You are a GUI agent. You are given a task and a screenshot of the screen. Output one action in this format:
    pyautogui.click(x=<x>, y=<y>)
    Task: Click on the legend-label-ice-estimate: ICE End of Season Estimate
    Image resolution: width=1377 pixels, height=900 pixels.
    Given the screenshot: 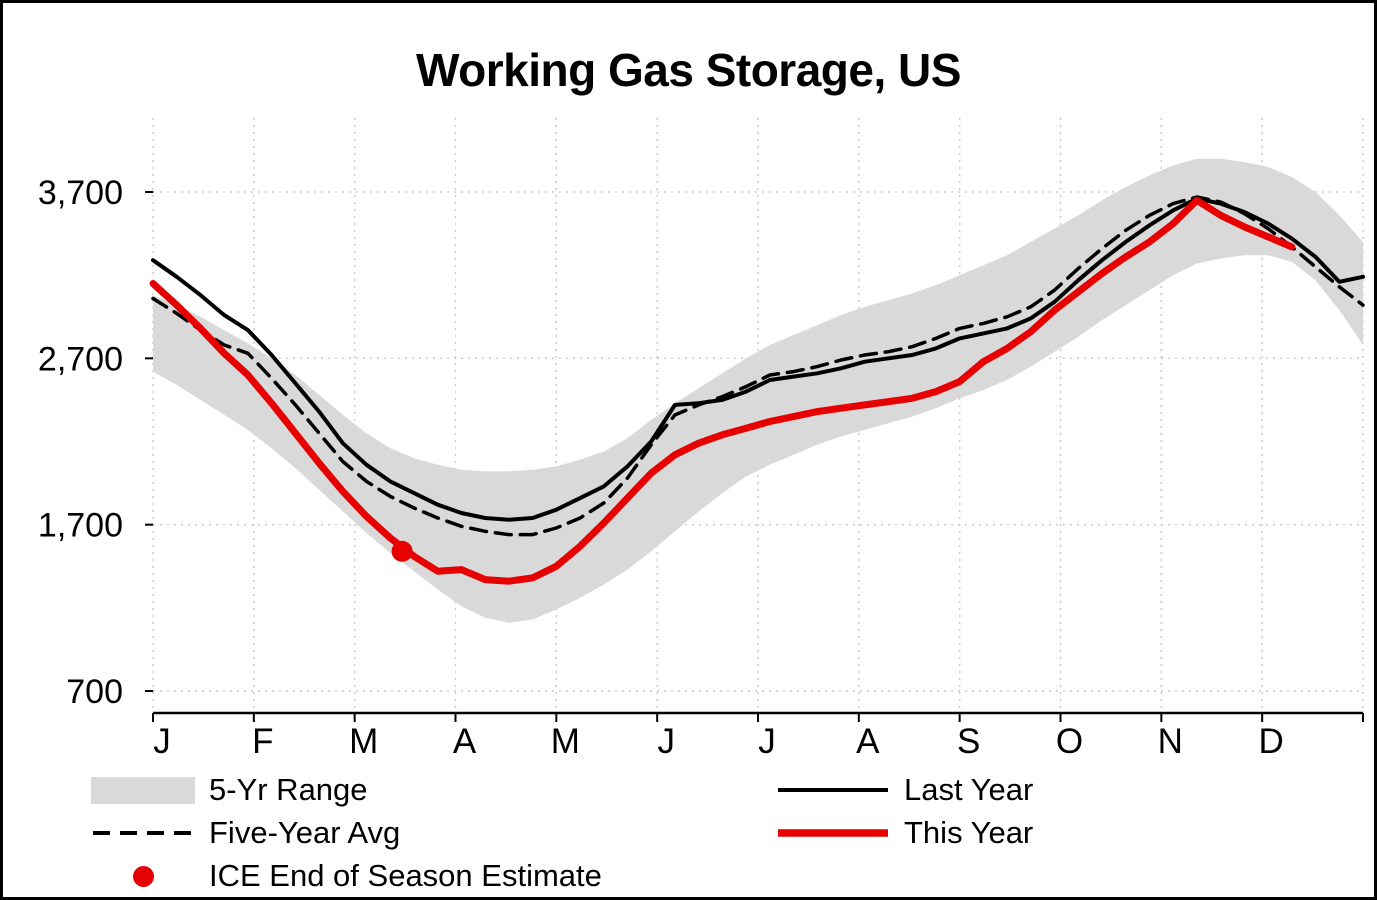 What is the action you would take?
    pyautogui.click(x=405, y=875)
    